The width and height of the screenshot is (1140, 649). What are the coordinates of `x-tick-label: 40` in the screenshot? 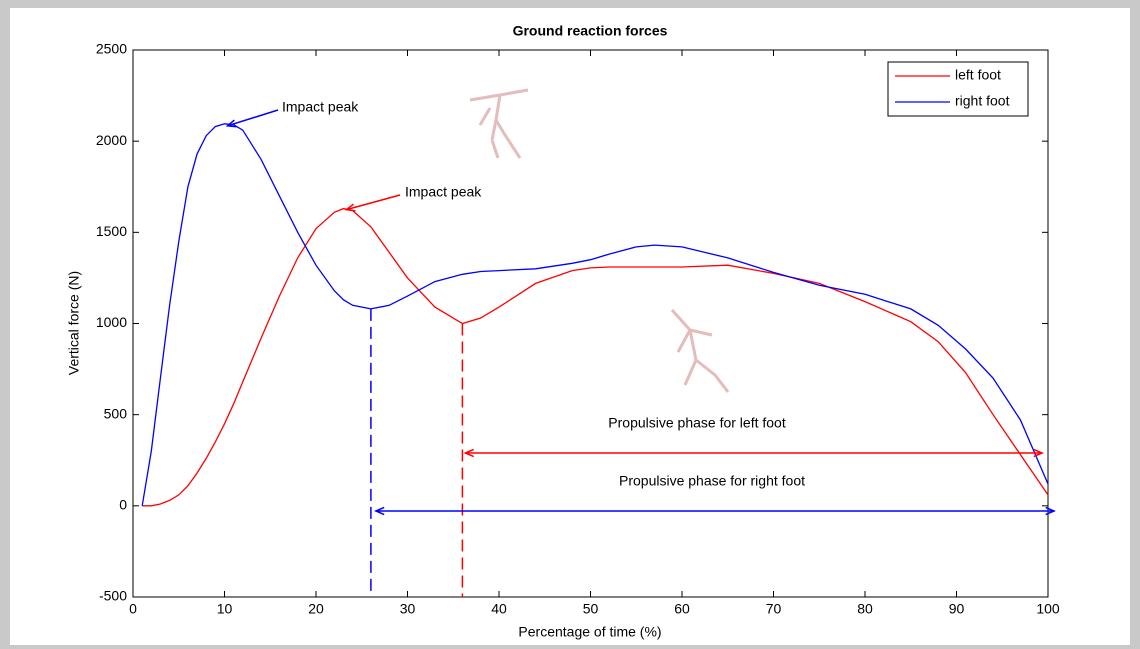 It's located at (499, 609).